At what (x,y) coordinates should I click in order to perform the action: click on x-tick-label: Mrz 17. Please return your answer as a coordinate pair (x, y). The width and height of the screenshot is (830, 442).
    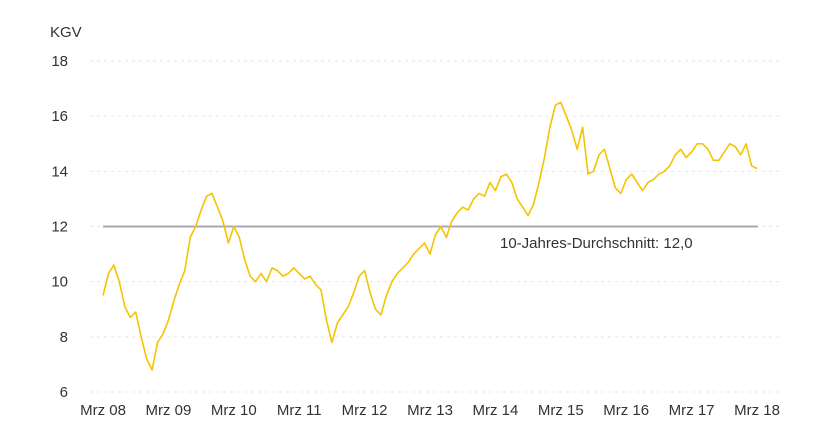
    Looking at the image, I should click on (692, 410).